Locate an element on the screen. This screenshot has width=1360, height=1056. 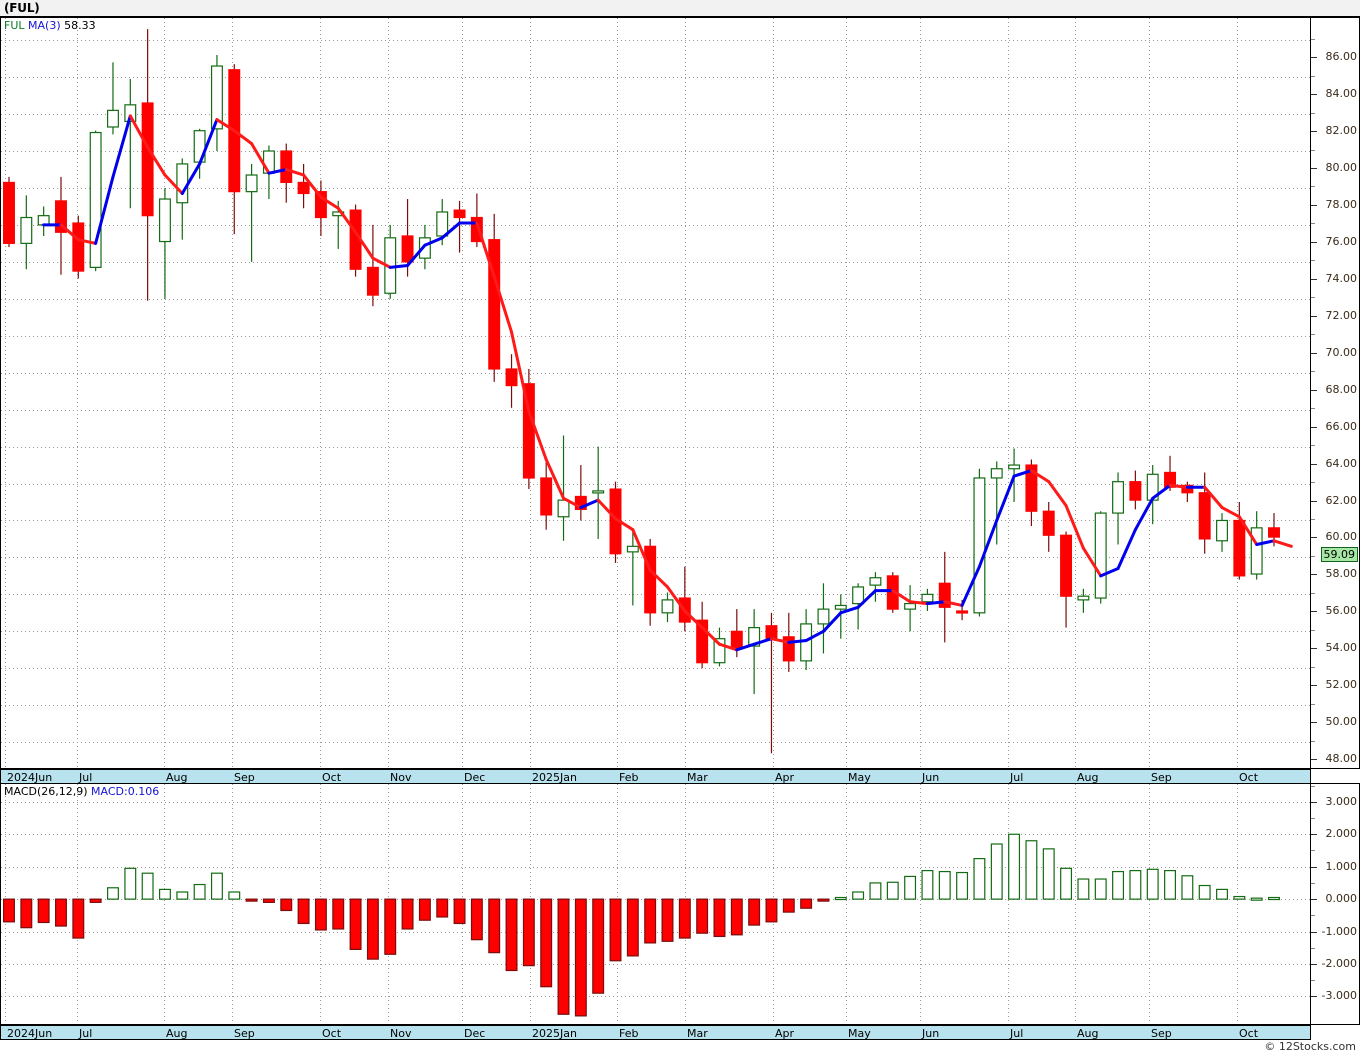
date-axis-price-tick-label: Jul is located at coordinates (1017, 777).